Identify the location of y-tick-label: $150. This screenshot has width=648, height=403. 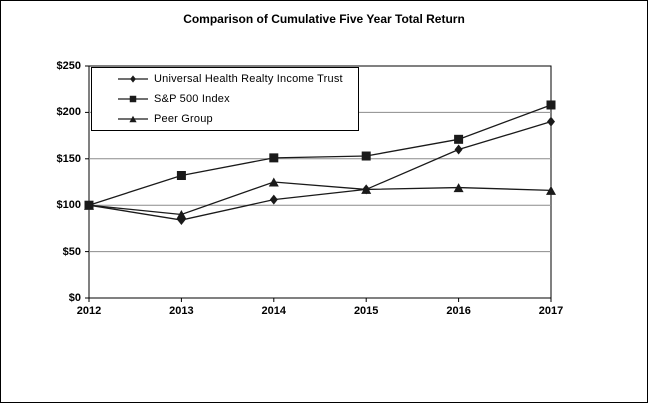
(68, 158).